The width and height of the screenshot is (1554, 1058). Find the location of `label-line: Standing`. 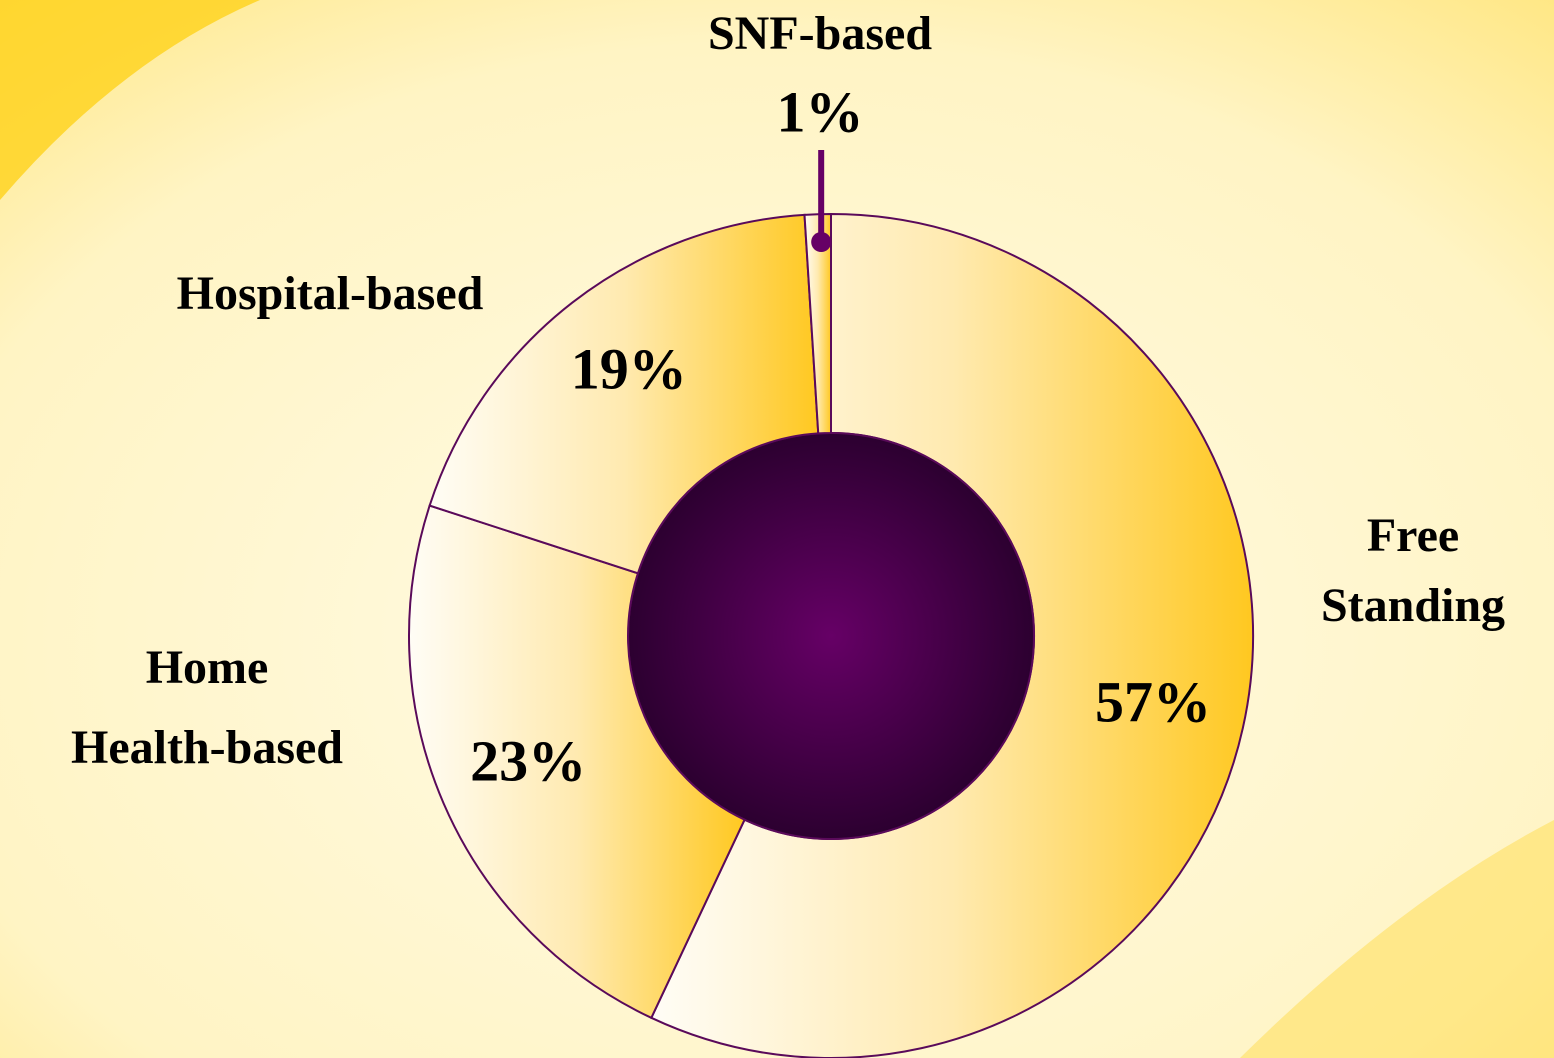

label-line: Standing is located at coordinates (1413, 605).